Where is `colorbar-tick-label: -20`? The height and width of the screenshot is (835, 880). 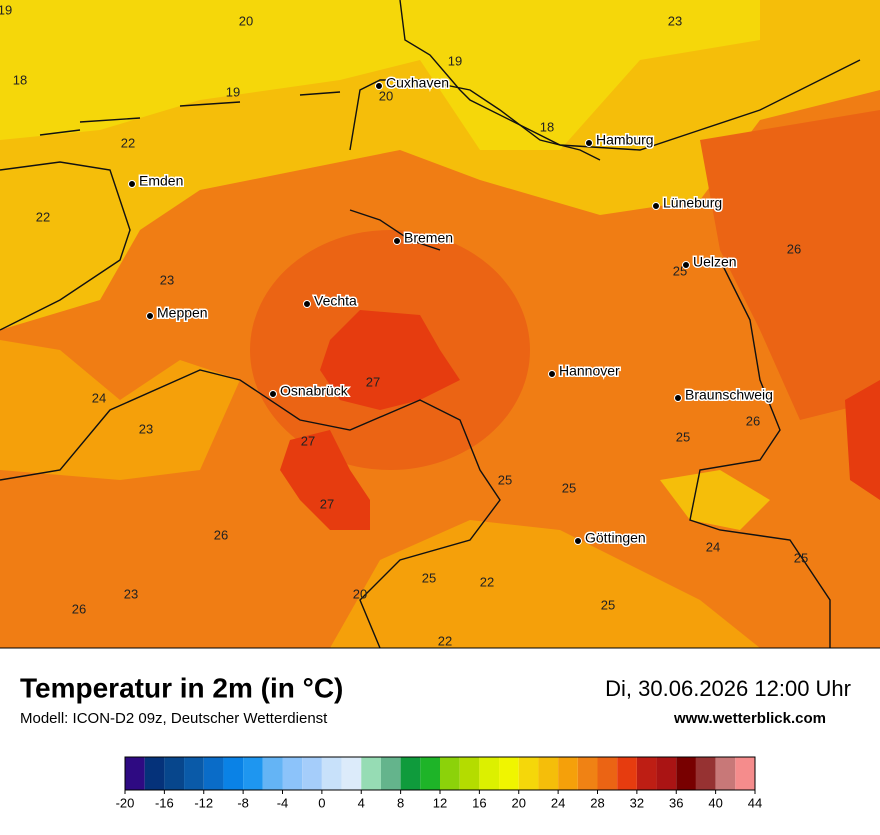 colorbar-tick-label: -20 is located at coordinates (125, 802).